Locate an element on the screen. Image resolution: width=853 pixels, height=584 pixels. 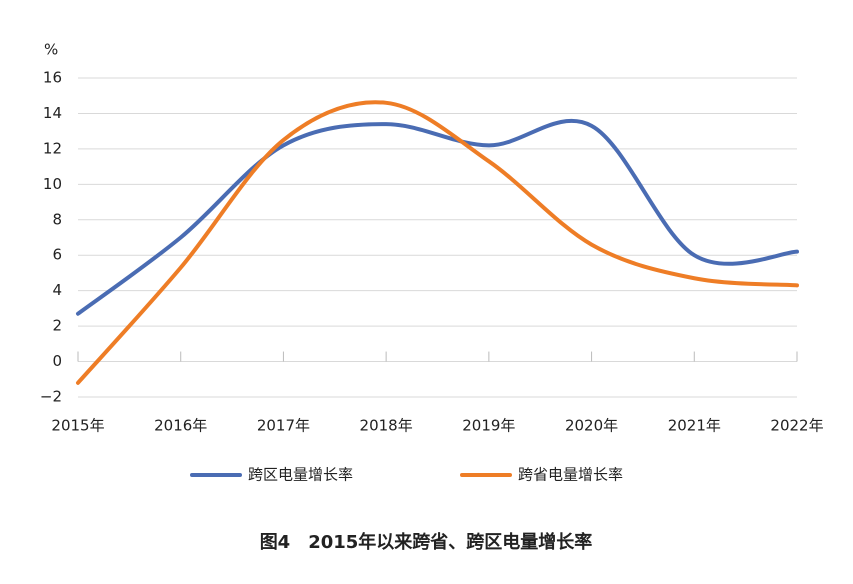
x-tick-label: 2021年 is located at coordinates (694, 426).